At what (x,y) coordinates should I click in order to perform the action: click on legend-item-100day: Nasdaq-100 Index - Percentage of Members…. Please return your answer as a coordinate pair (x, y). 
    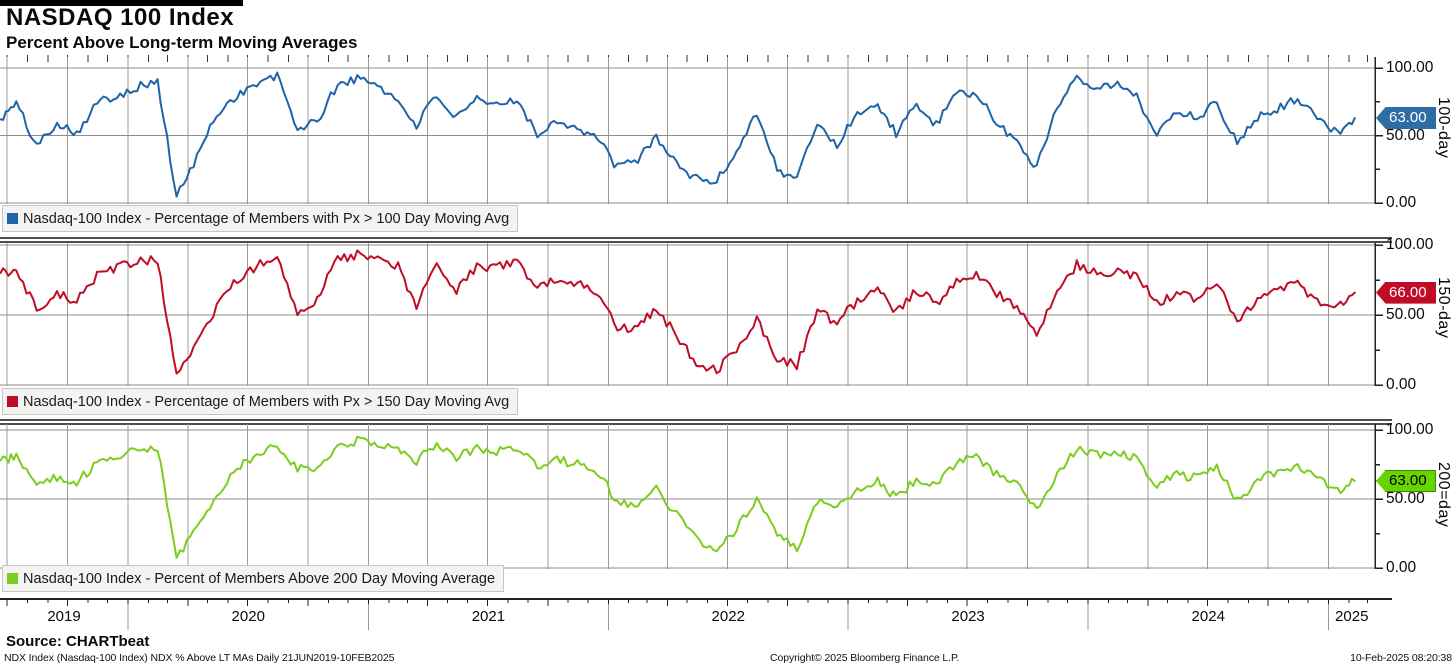
    Looking at the image, I should click on (260, 218).